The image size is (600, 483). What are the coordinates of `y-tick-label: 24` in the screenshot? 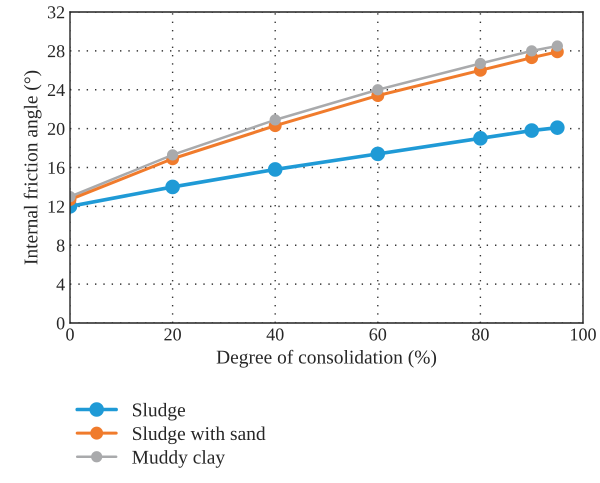 It's located at (56, 90).